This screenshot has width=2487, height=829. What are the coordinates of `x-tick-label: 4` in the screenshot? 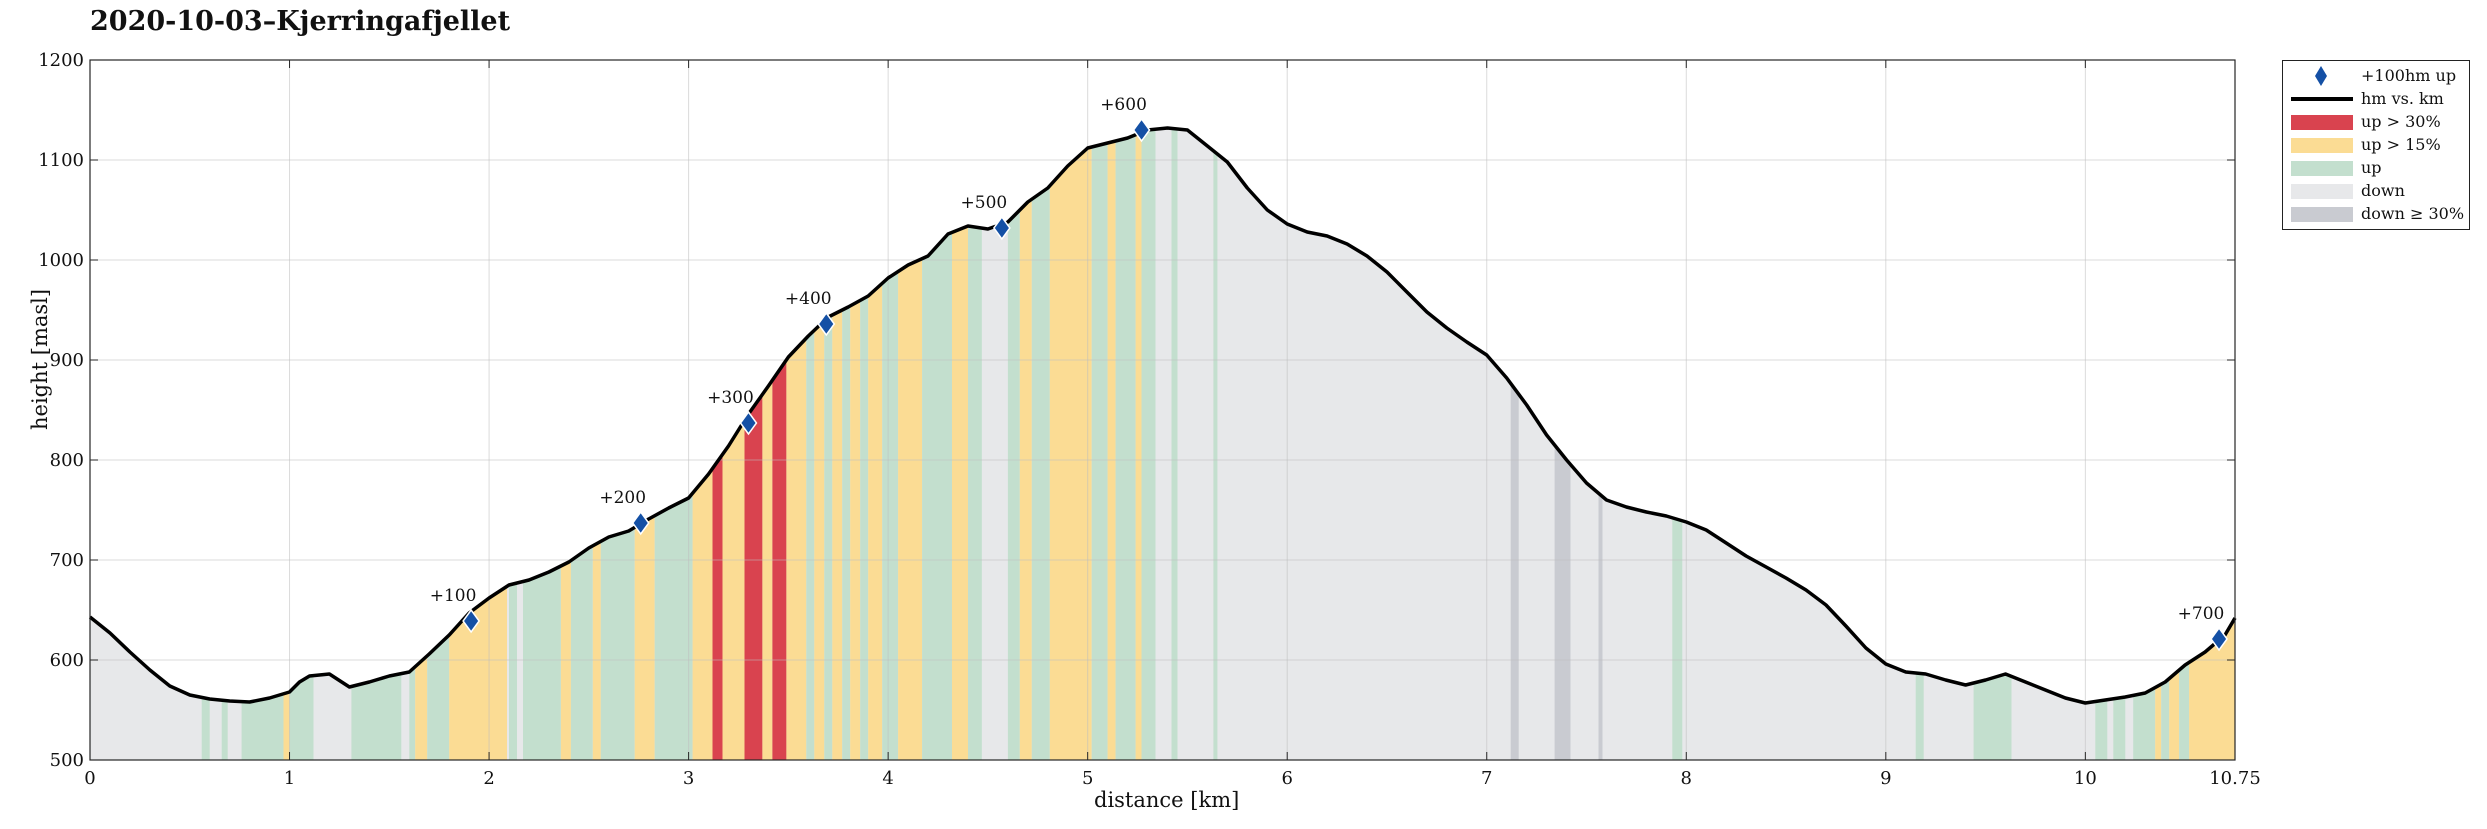 It's located at (887, 778).